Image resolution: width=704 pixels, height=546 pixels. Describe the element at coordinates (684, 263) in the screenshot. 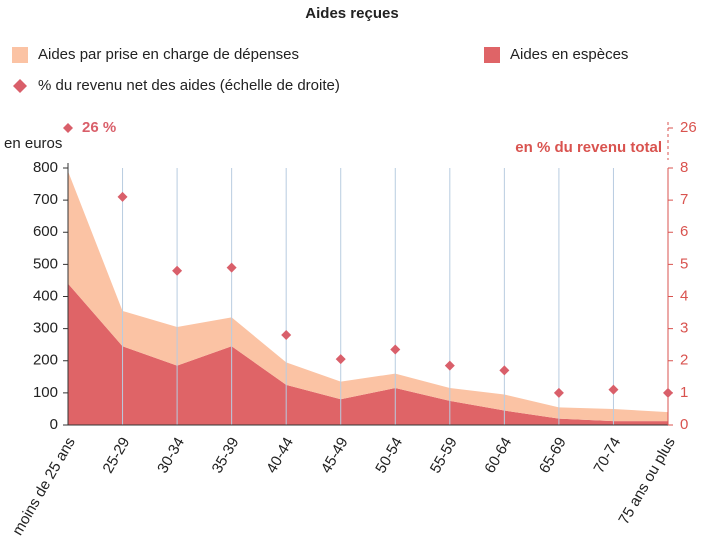

I see `y2-tick-label: 5` at that location.